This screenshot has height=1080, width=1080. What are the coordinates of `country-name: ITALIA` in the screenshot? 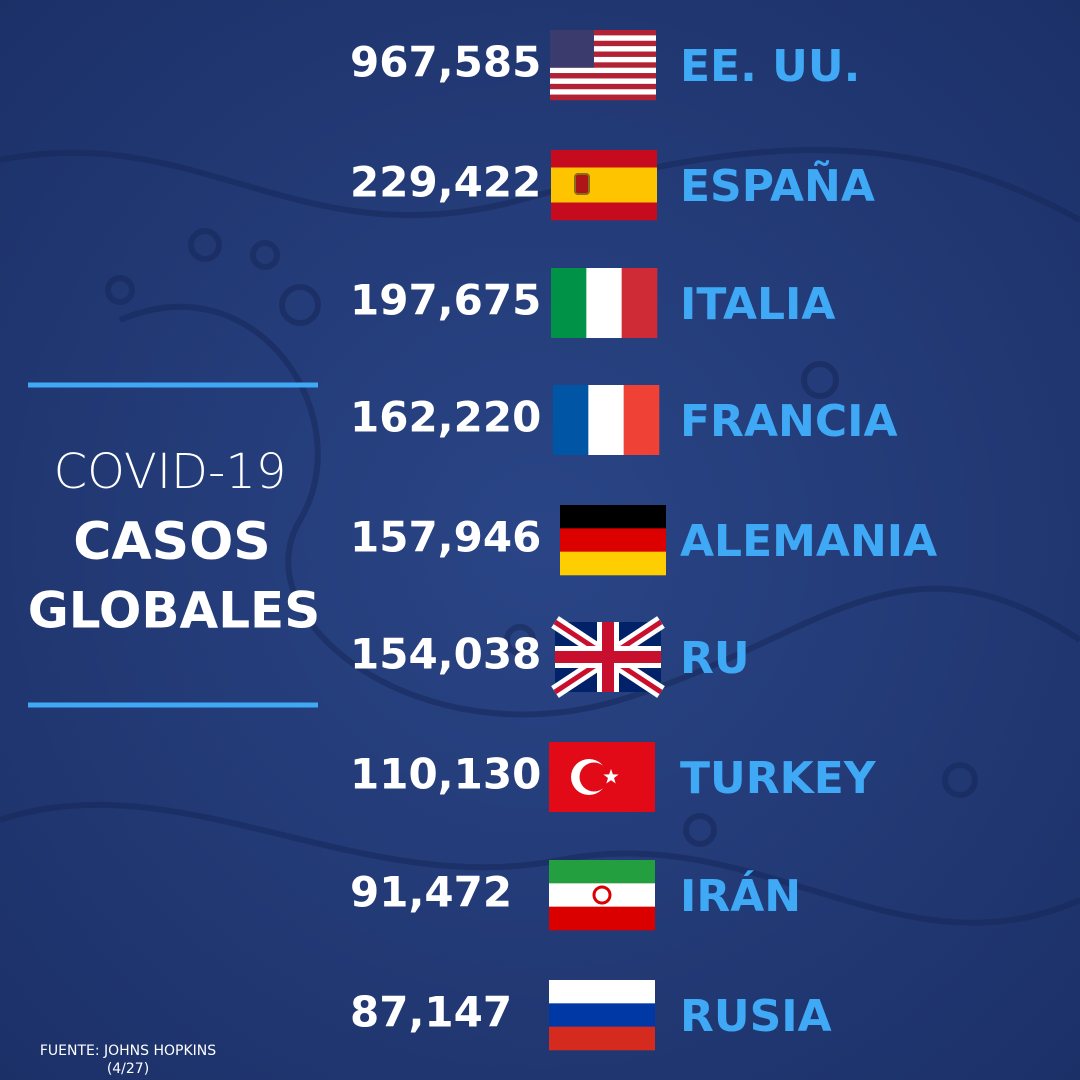 It's located at (757, 304).